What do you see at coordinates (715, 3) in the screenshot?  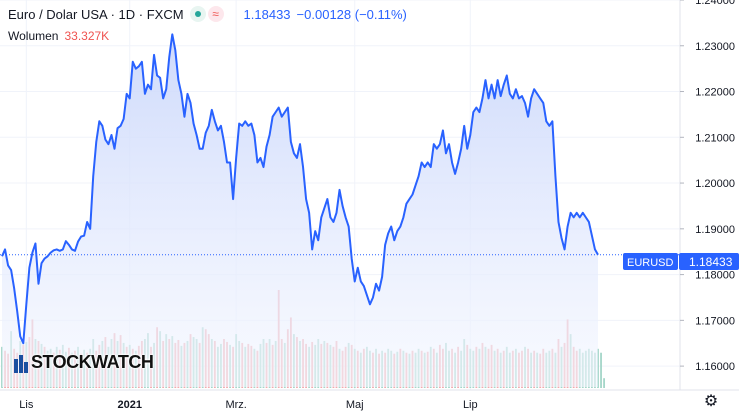 I see `y-tick-label: 1.24000` at bounding box center [715, 3].